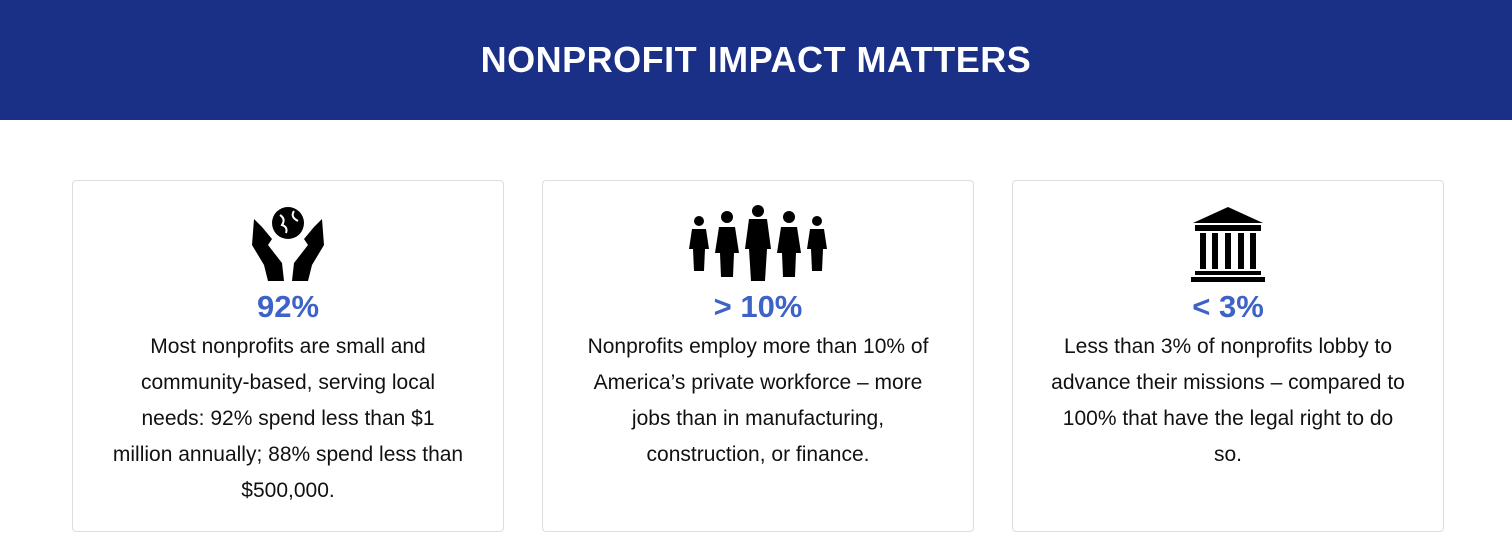  I want to click on stat: < 3%, so click(1228, 306).